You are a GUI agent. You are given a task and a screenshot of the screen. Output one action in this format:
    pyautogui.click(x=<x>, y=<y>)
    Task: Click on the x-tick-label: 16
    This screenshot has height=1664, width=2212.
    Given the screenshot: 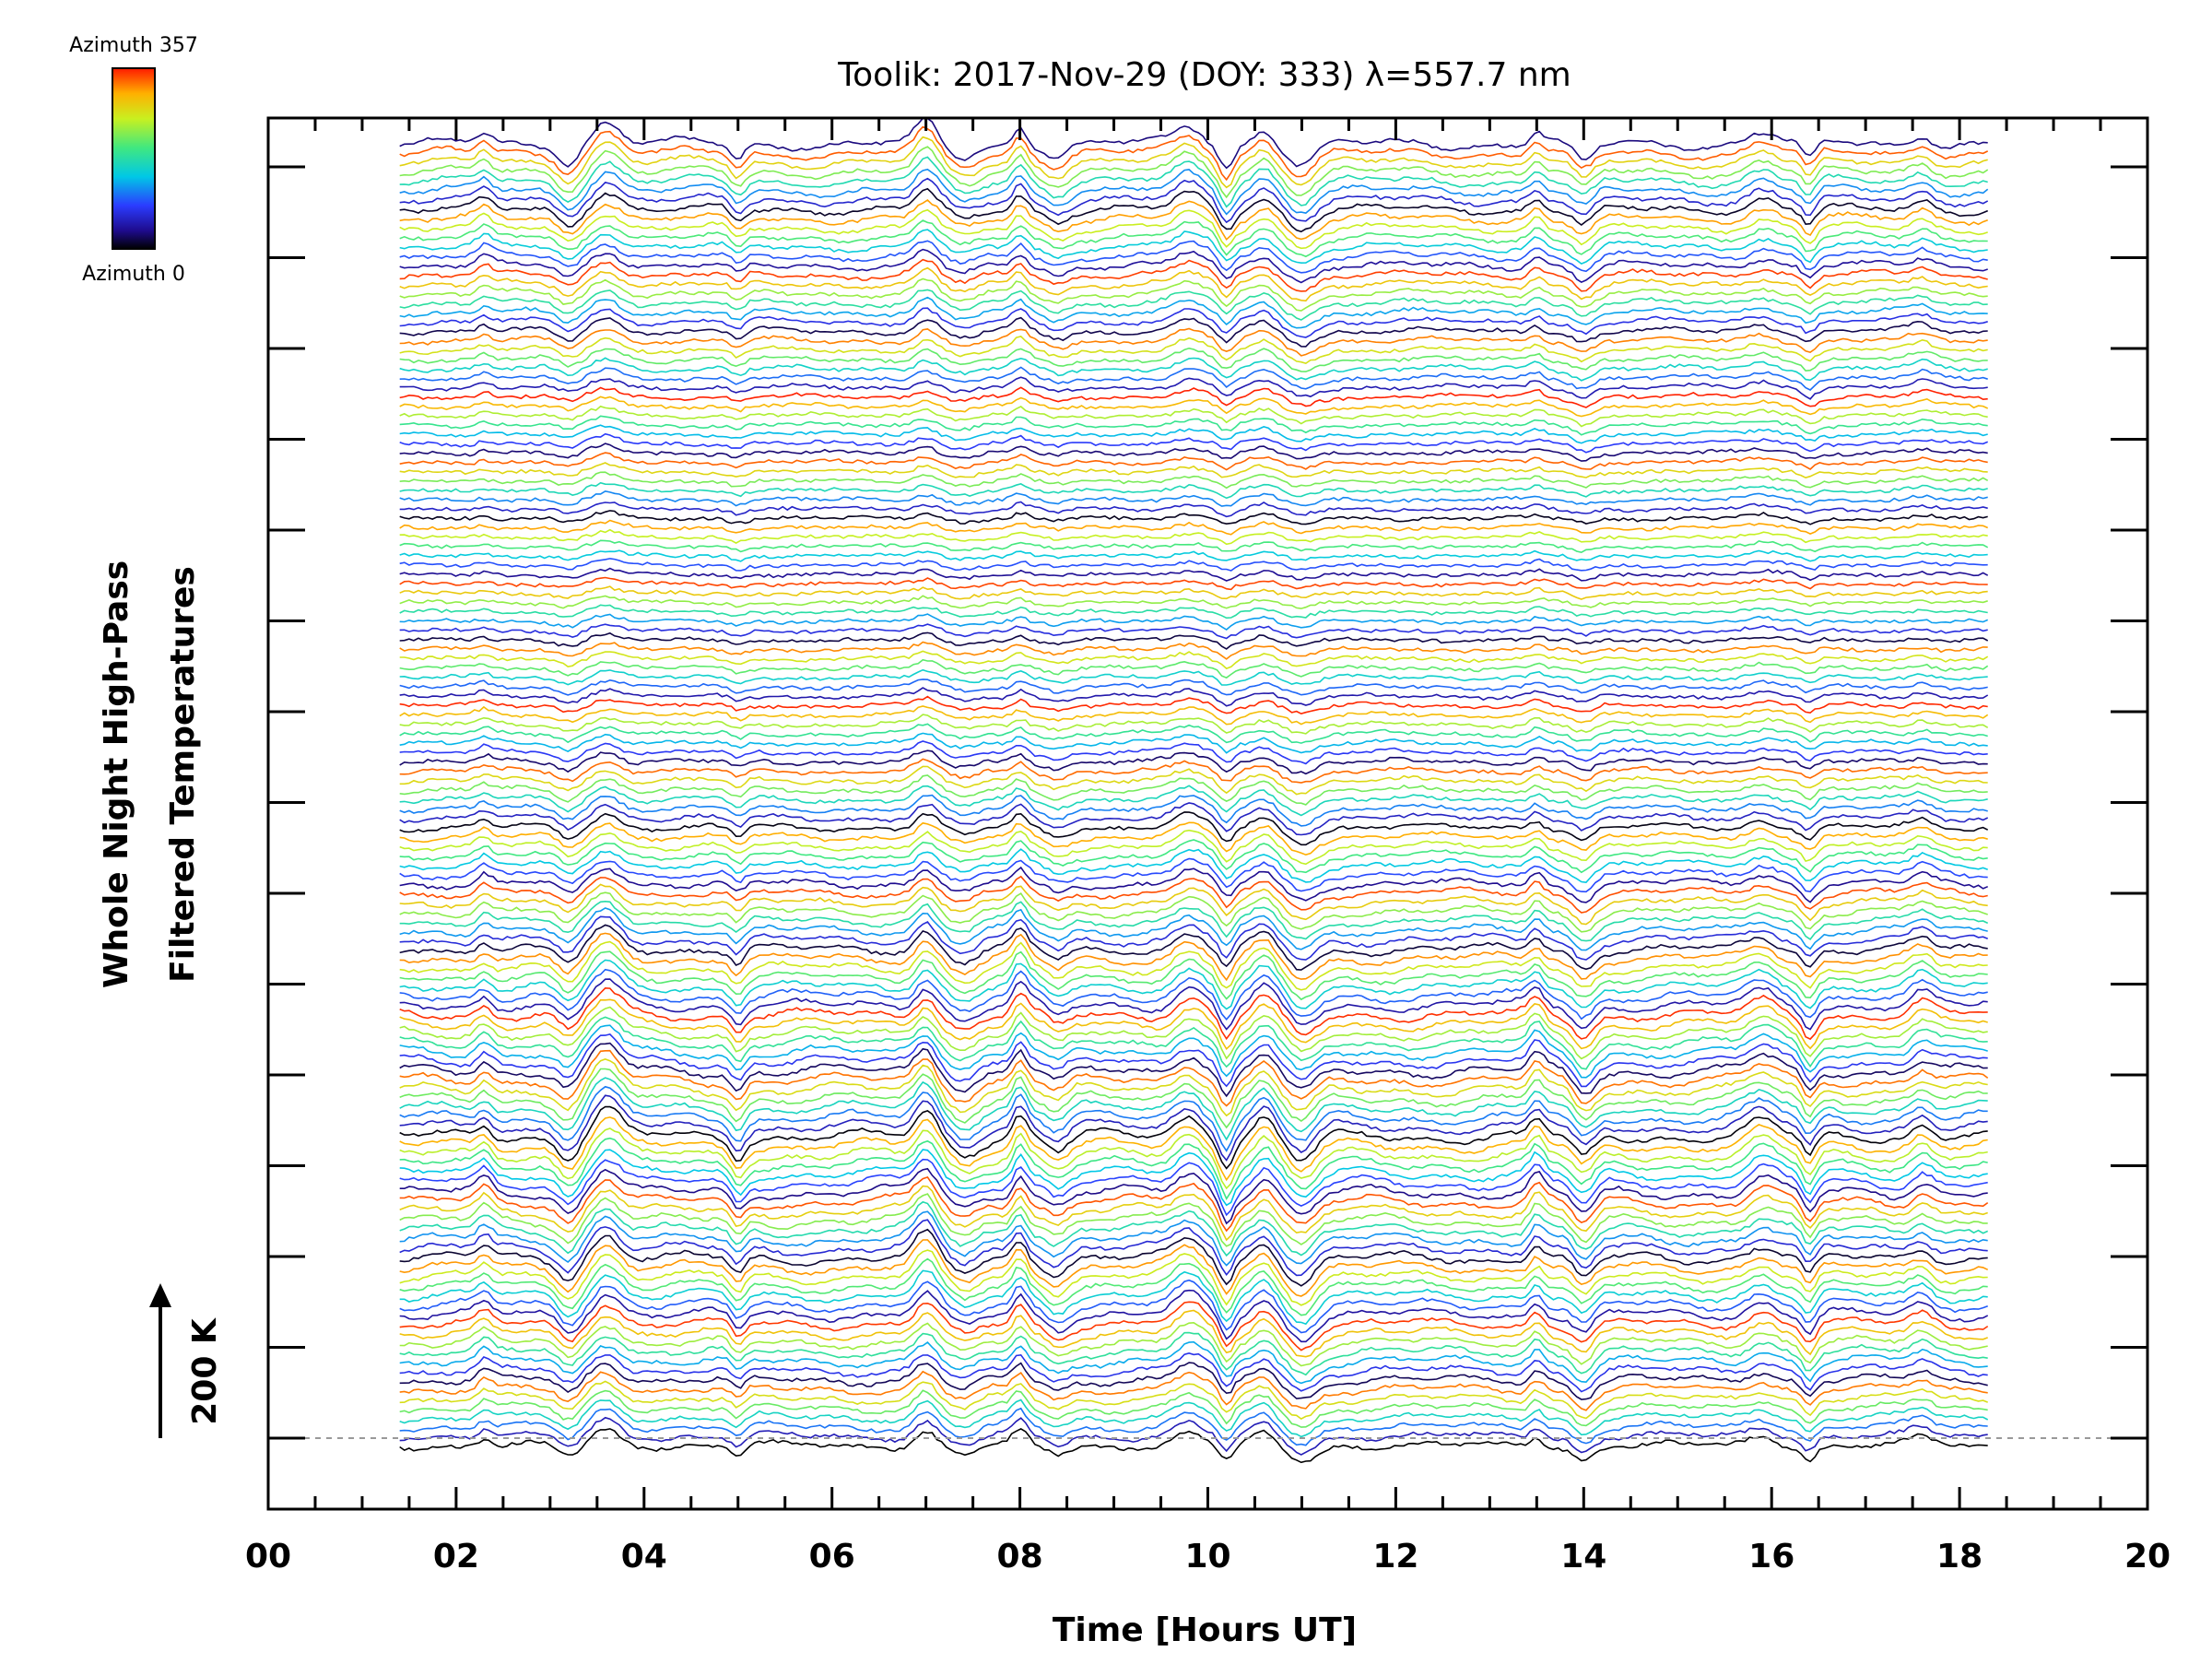 What is the action you would take?
    pyautogui.click(x=1771, y=1556)
    